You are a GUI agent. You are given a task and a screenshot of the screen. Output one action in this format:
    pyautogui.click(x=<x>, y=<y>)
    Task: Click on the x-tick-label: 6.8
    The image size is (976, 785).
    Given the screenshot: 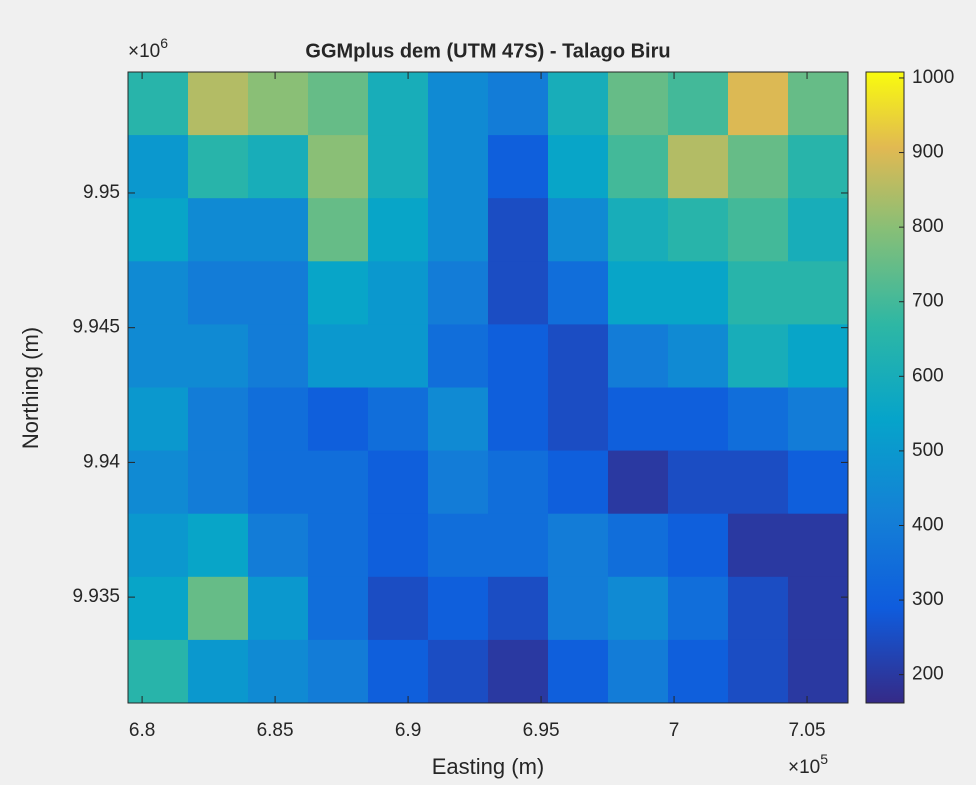 What is the action you would take?
    pyautogui.click(x=142, y=730)
    